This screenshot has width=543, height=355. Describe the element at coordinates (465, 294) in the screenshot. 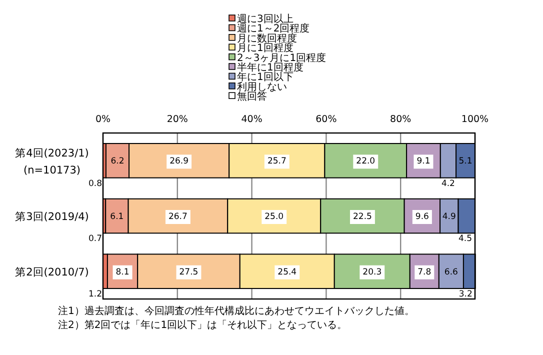

I see `data-label: 3.2` at that location.